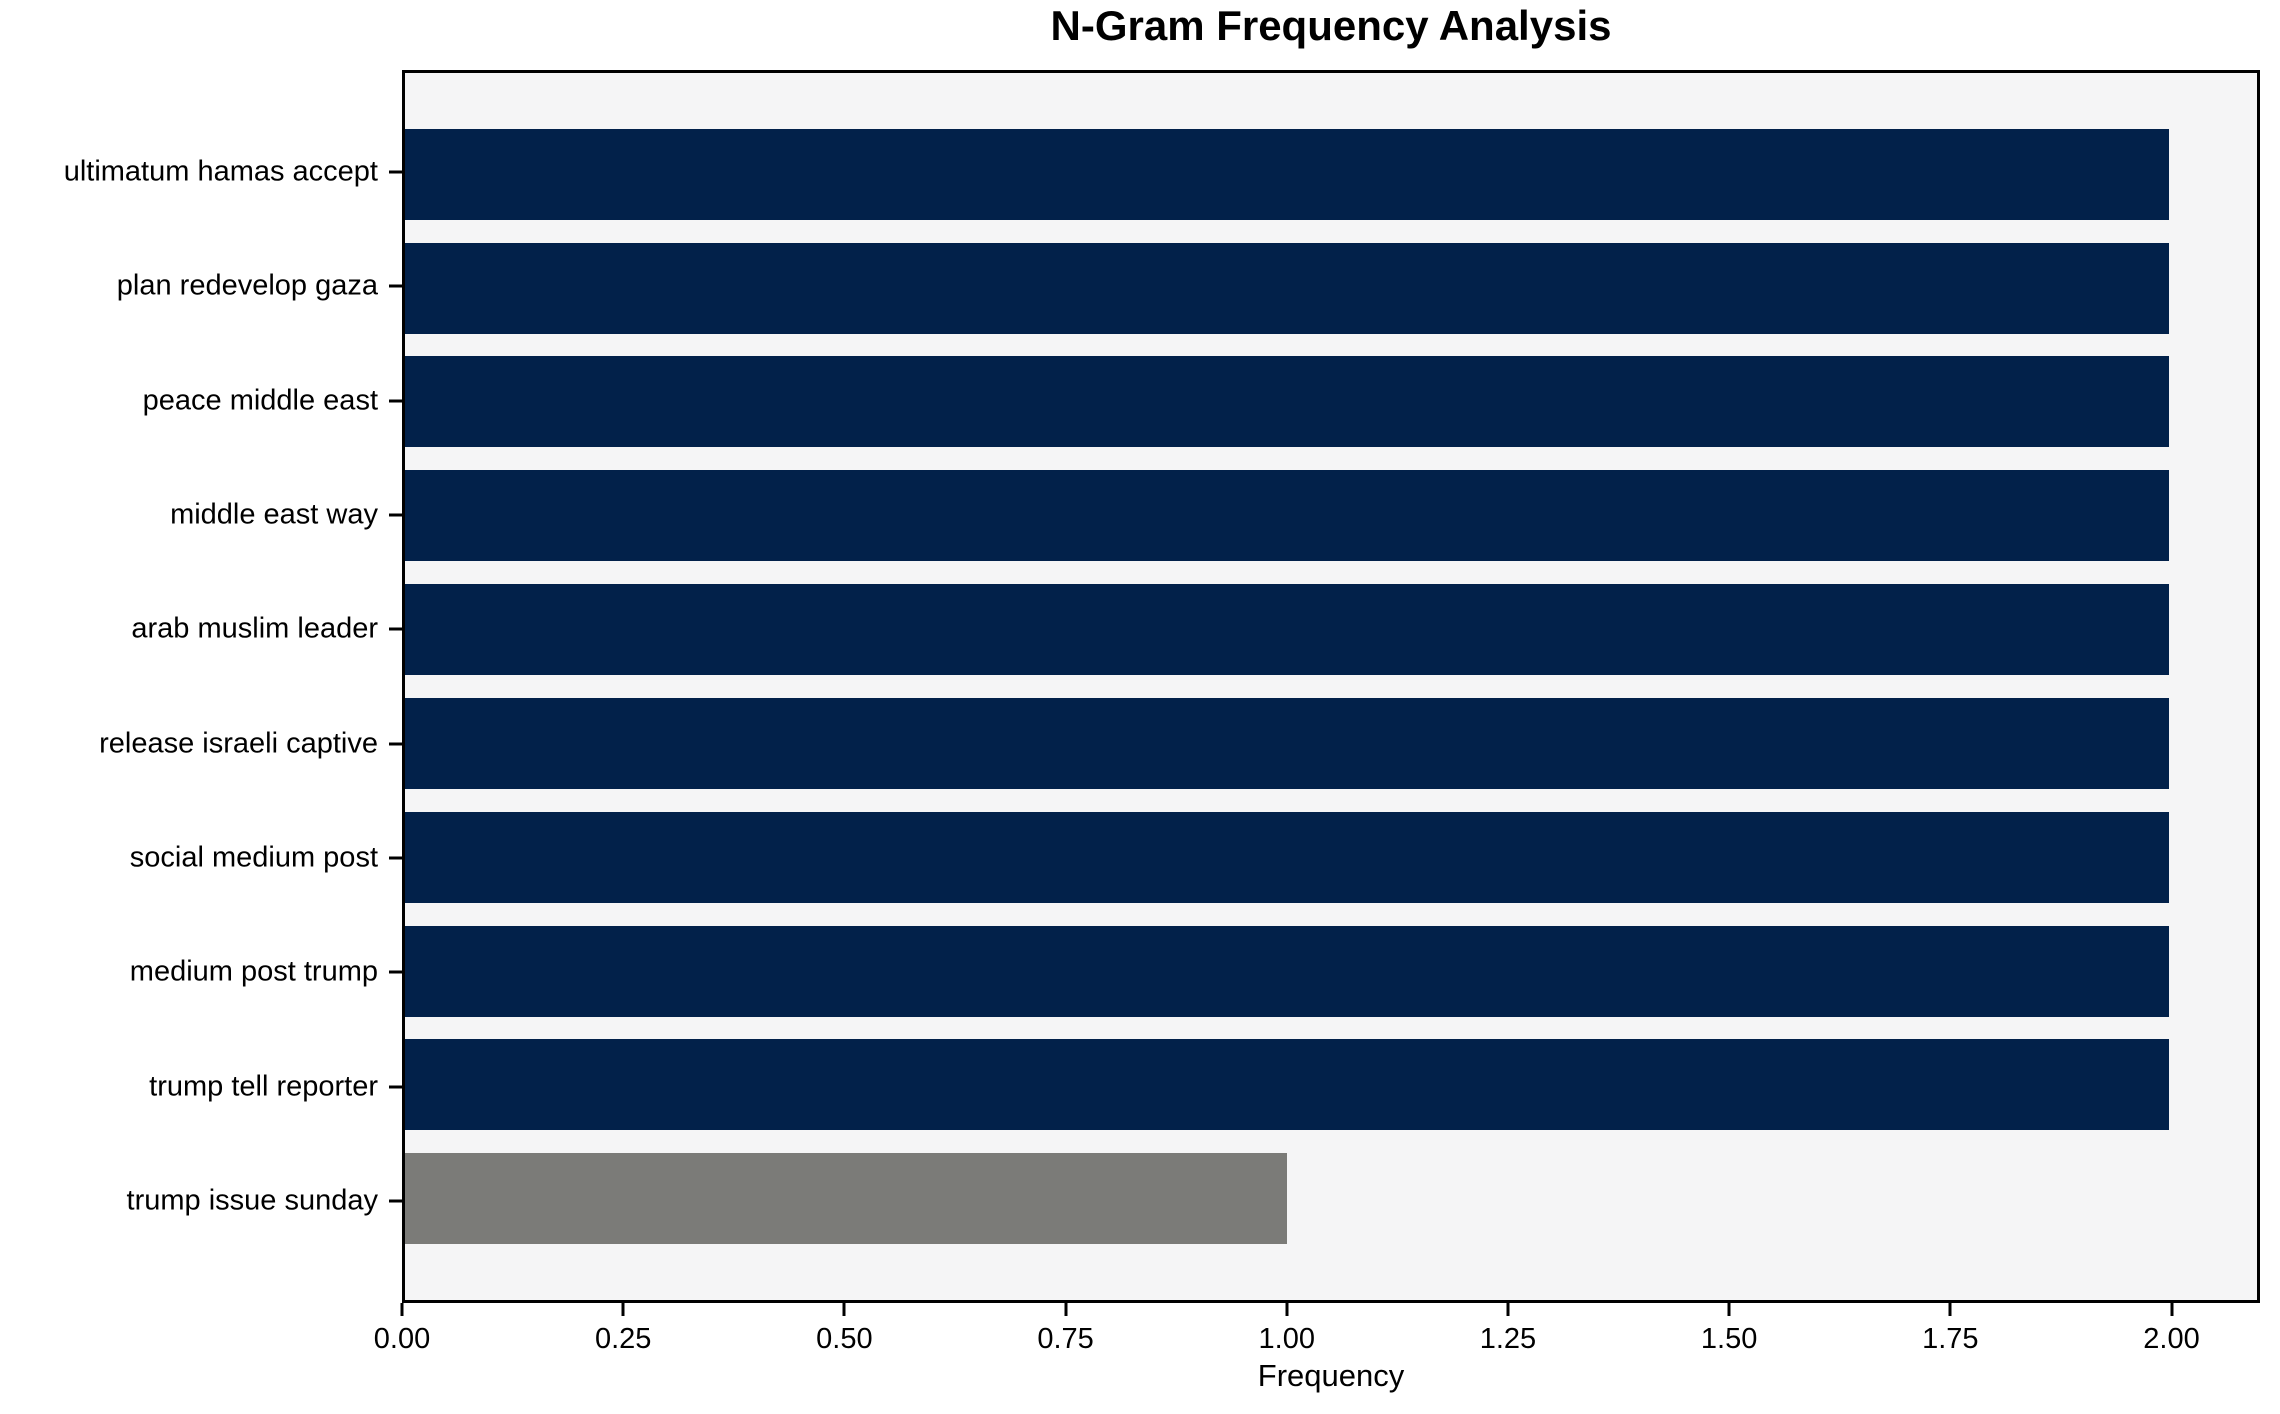  Describe the element at coordinates (1286, 1339) in the screenshot. I see `x-tick-label: 1.00` at that location.